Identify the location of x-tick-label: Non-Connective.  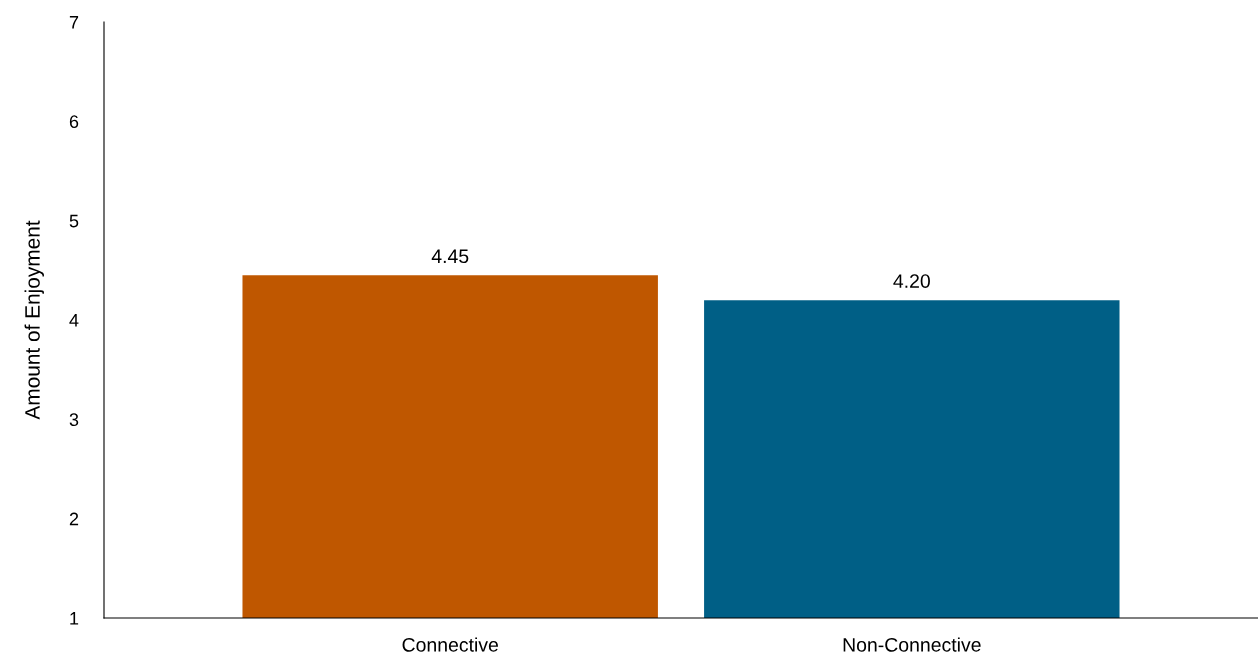
(912, 644).